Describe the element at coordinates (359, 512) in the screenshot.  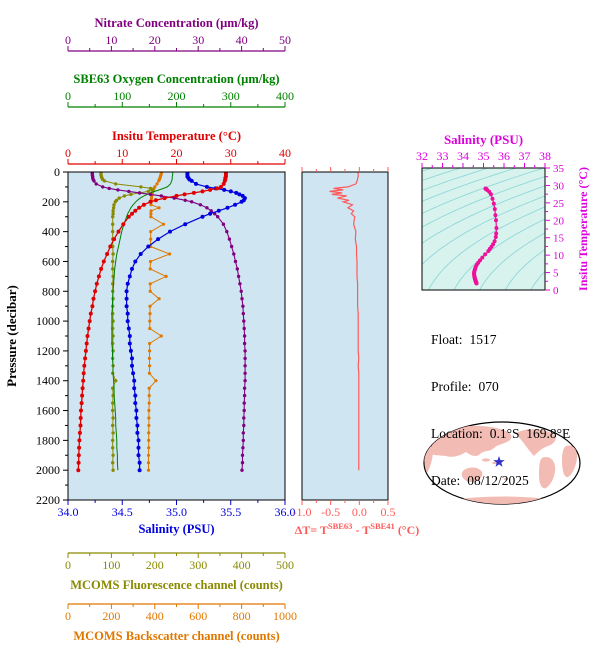
I see `svg-text: 0.0` at that location.